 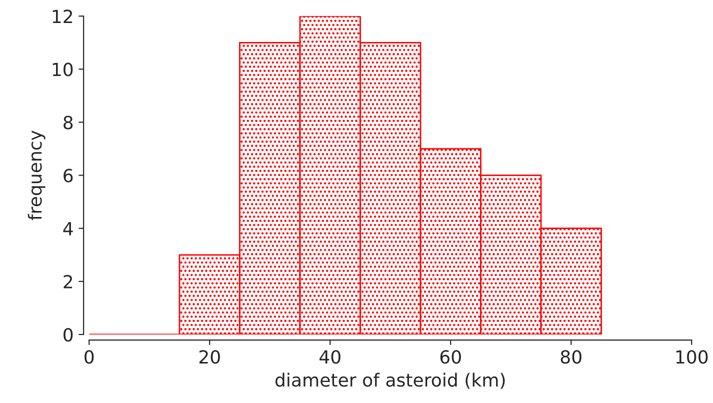 What do you see at coordinates (450, 357) in the screenshot?
I see `x-tick-label: 60` at bounding box center [450, 357].